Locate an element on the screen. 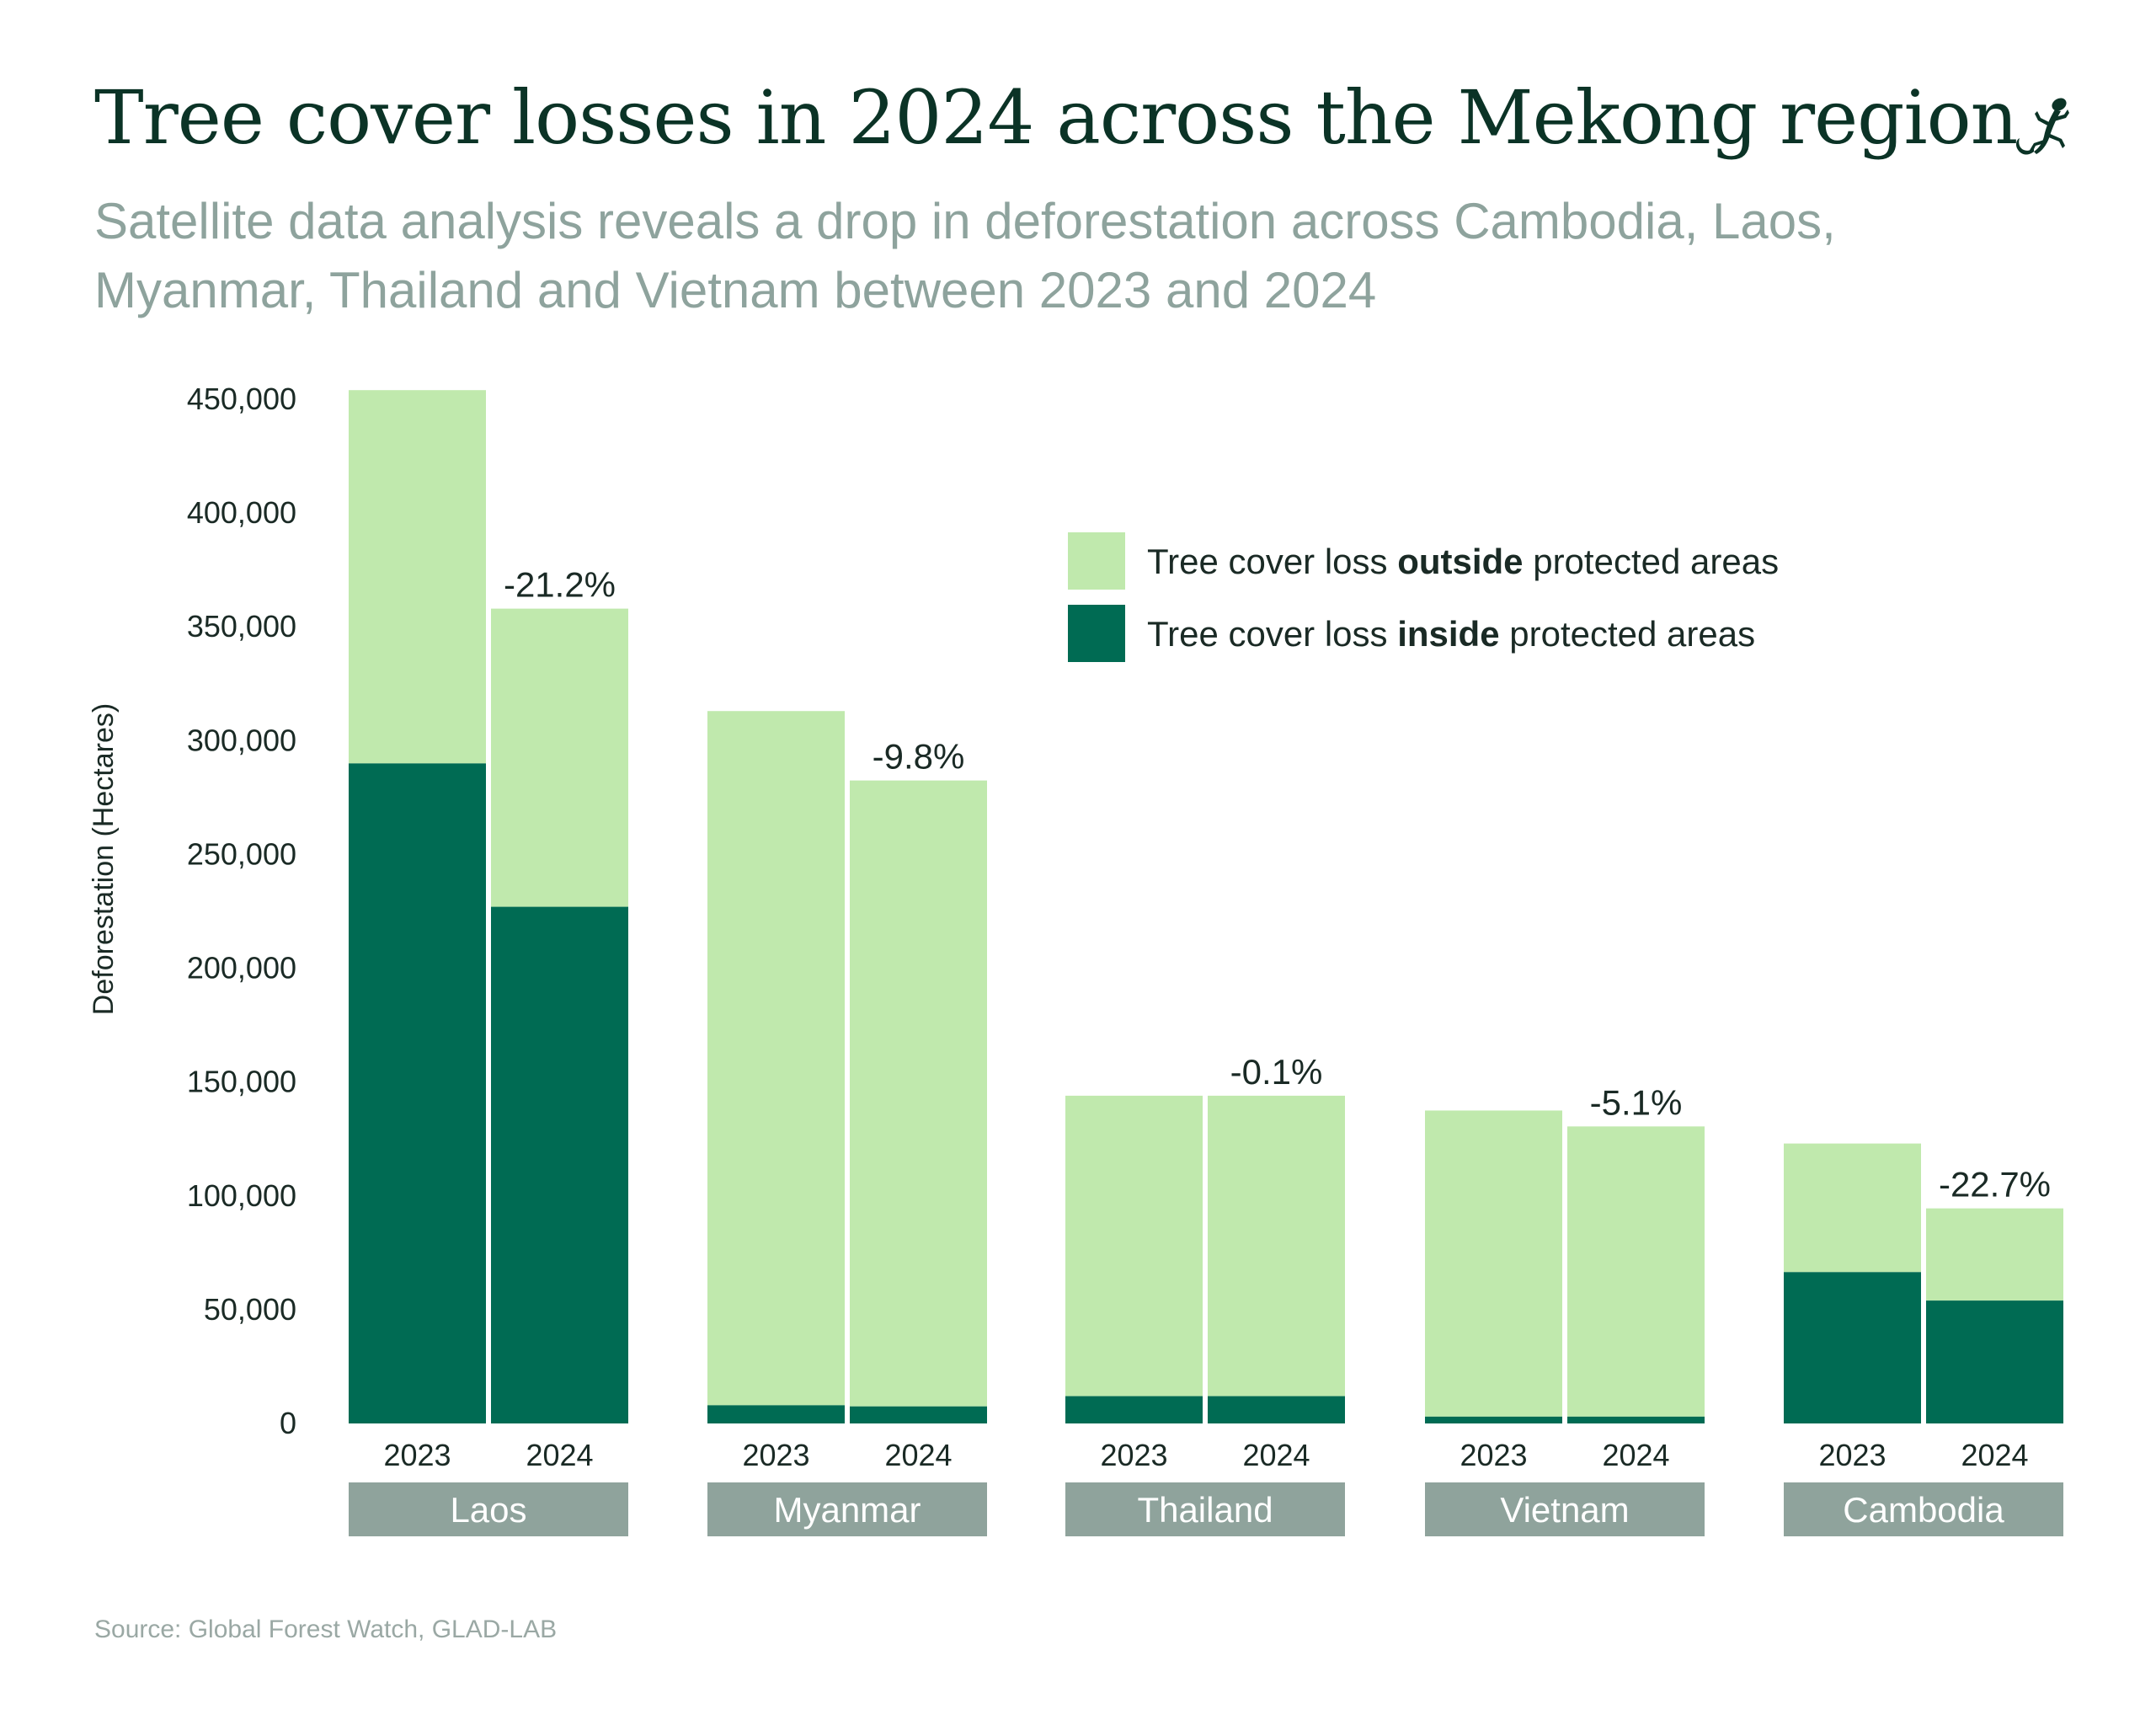 The width and height of the screenshot is (2156, 1725). y-tick-label: 200,000 is located at coordinates (241, 968).